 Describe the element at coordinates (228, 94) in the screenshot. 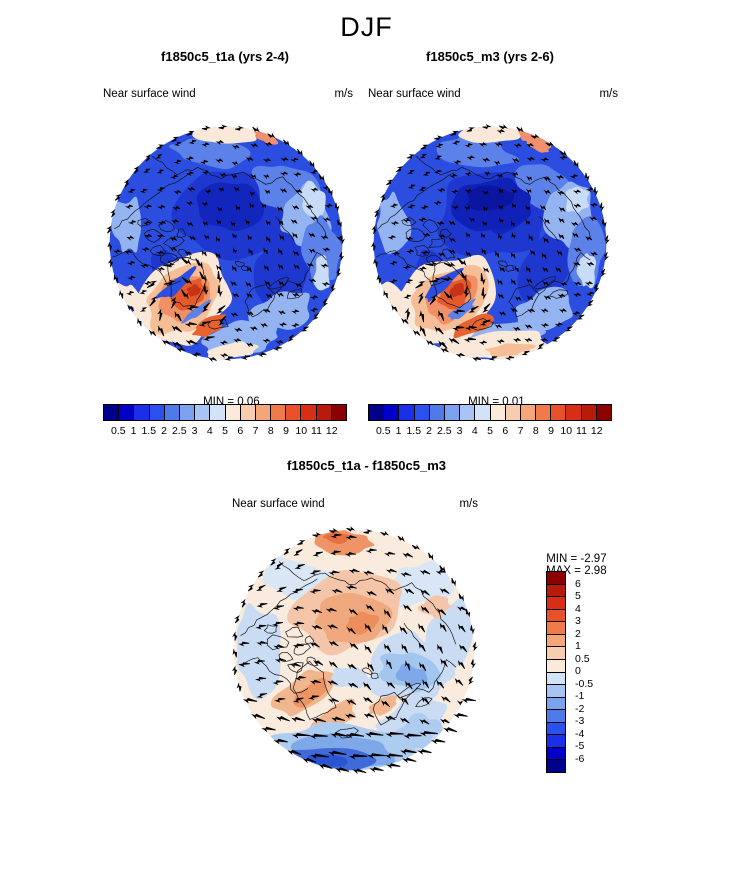

I see `label-row-t1a: Near surface wind m/s` at that location.